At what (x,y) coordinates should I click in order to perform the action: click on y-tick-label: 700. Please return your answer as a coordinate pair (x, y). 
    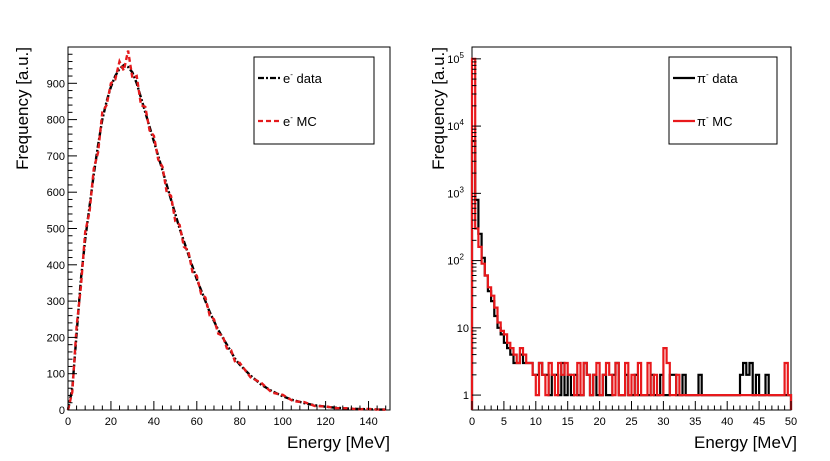
    Looking at the image, I should click on (56, 157).